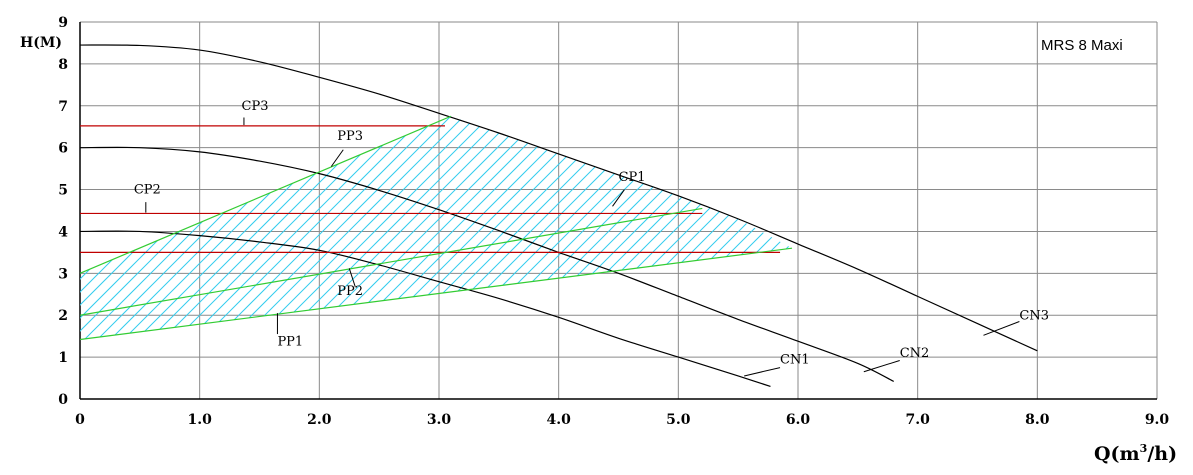 This screenshot has height=475, width=1193. Describe the element at coordinates (63, 400) in the screenshot. I see `y-tick-label: 0` at that location.